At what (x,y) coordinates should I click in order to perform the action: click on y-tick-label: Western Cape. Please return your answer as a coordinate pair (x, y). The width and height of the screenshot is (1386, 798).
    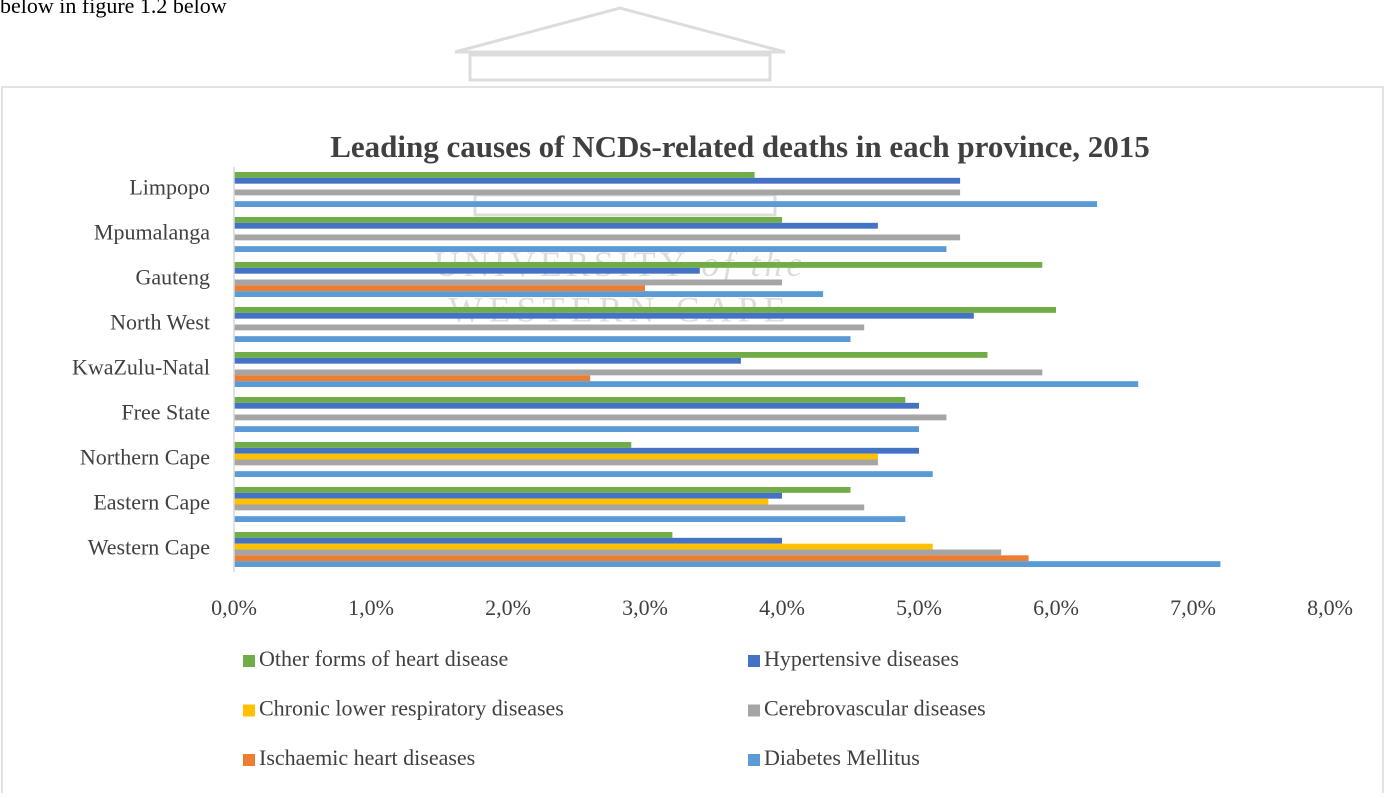
    Looking at the image, I should click on (149, 547).